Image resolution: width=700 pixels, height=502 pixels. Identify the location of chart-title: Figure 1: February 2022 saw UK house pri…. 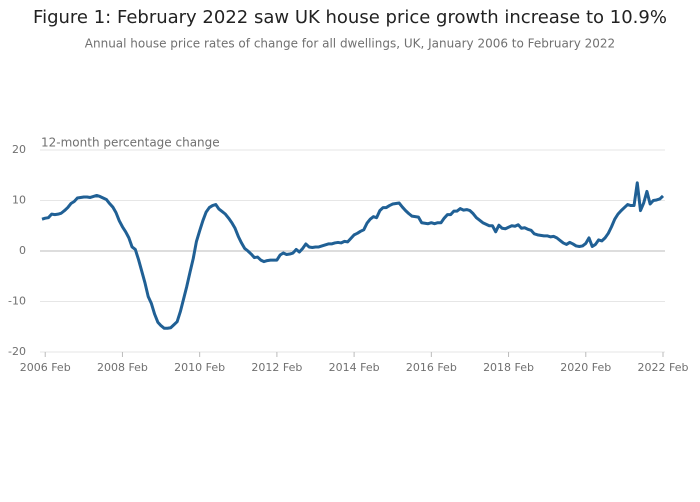
(350, 17).